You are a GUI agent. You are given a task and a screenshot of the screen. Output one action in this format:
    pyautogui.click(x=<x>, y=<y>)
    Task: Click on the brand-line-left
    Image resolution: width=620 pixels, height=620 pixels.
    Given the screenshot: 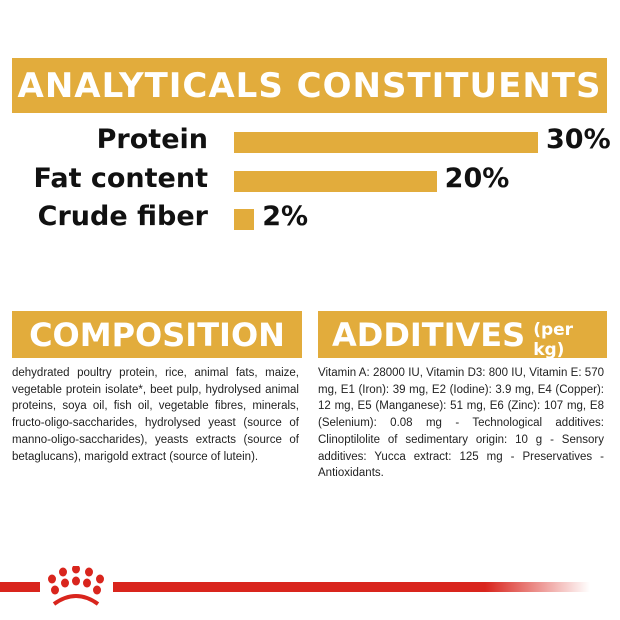 What is the action you would take?
    pyautogui.click(x=20, y=587)
    